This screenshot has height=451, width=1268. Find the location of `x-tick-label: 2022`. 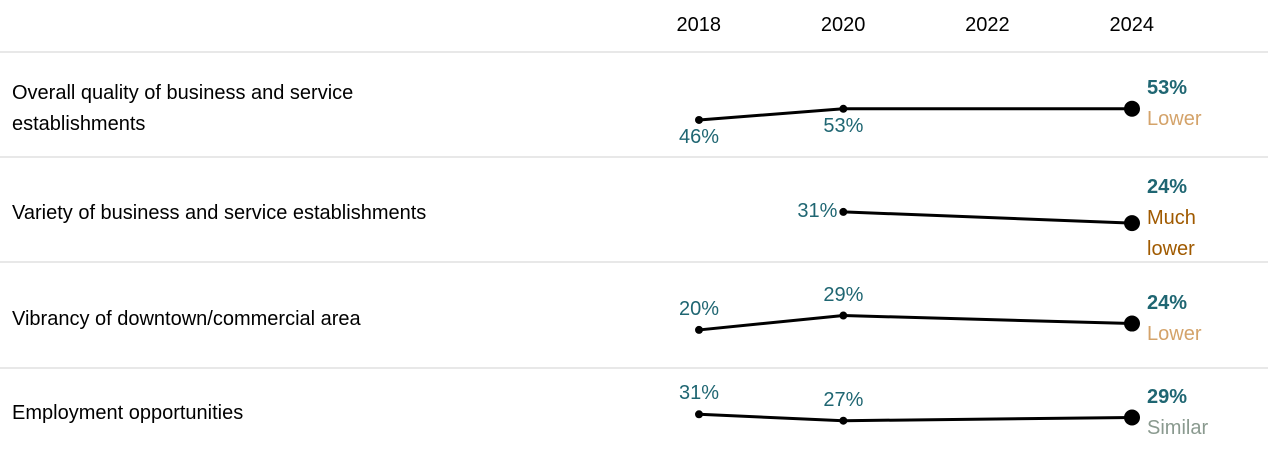

x-tick-label: 2022 is located at coordinates (987, 25).